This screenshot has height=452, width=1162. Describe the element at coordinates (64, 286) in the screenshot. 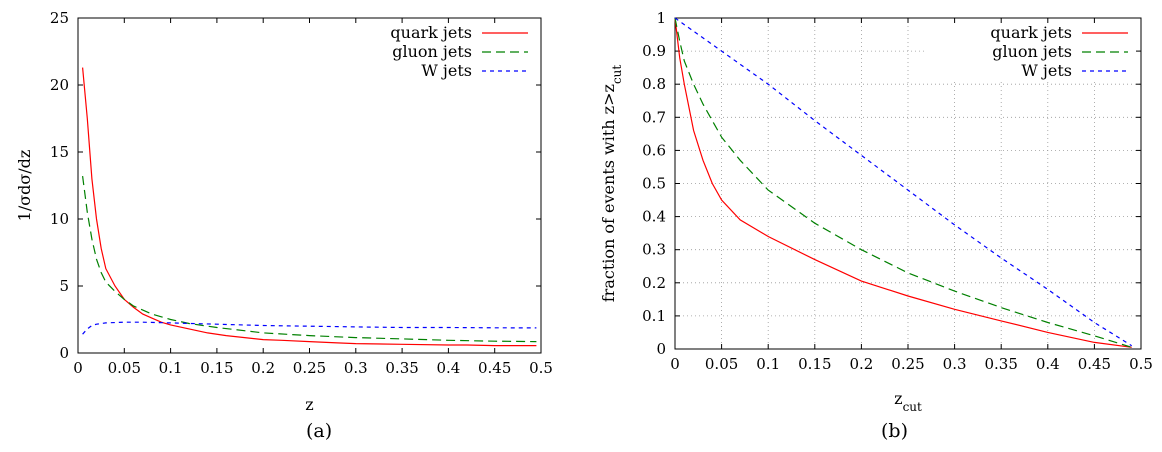

I see `y-tick-label: 5` at that location.